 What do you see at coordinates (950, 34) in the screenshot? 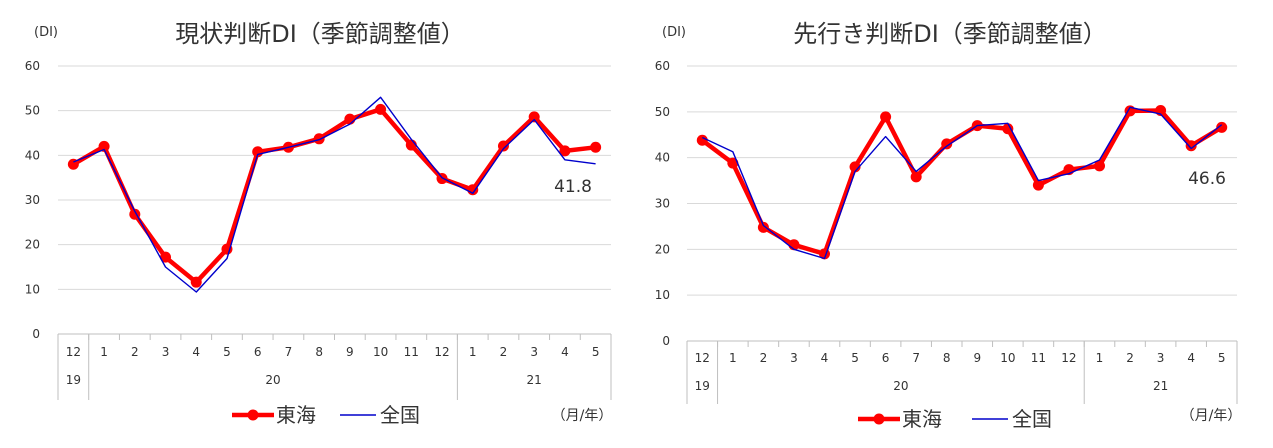
I see `chart-title: 先行き判断DI（季節調整値）` at bounding box center [950, 34].